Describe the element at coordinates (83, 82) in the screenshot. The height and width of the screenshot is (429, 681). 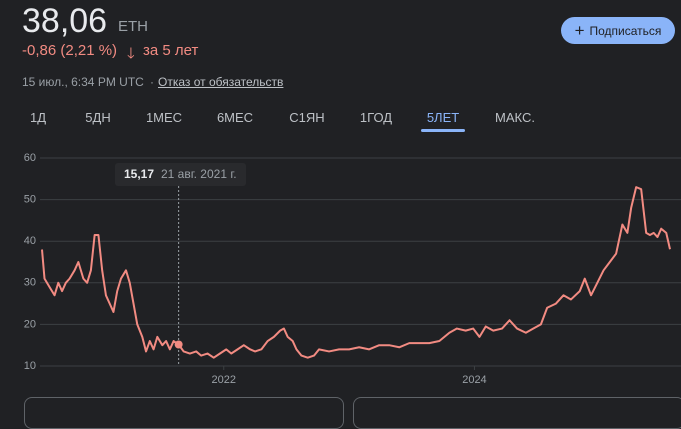
I see `timestamp: 15 июл., 6:34 PM UTC` at that location.